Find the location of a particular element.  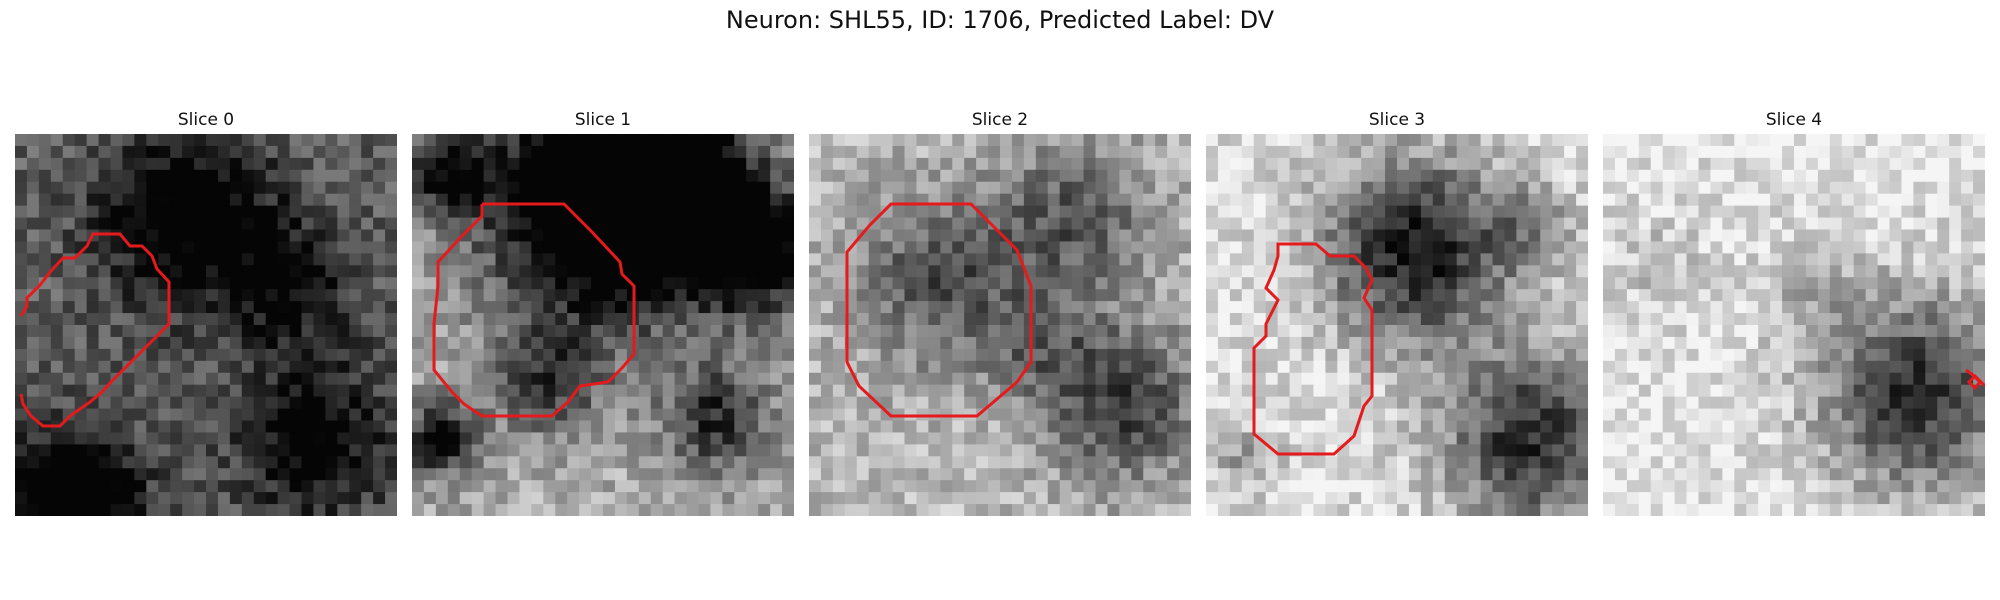

slice-2-svg is located at coordinates (1000, 325).